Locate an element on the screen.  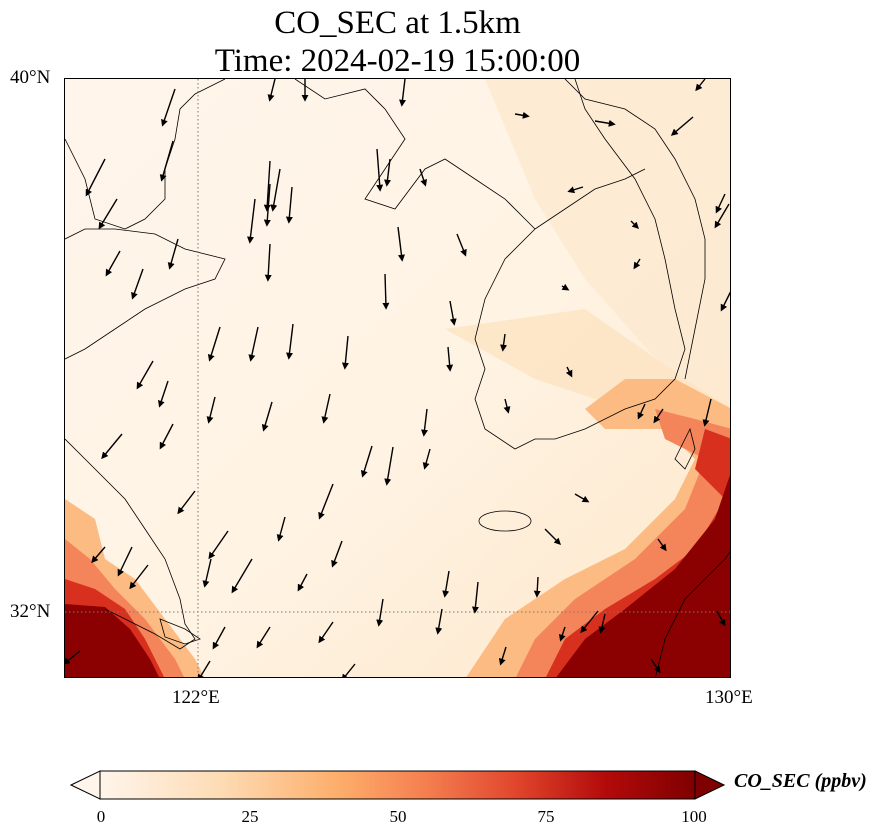
coast-liaoning-north is located at coordinates (415, 154).